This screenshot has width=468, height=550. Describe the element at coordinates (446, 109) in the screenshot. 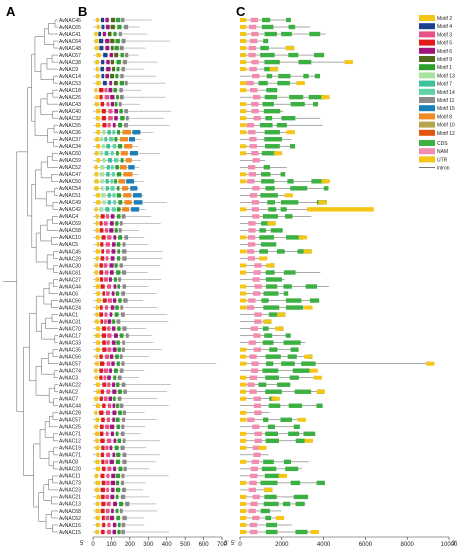

I see `motif-legend-label: Motif 15` at that location.